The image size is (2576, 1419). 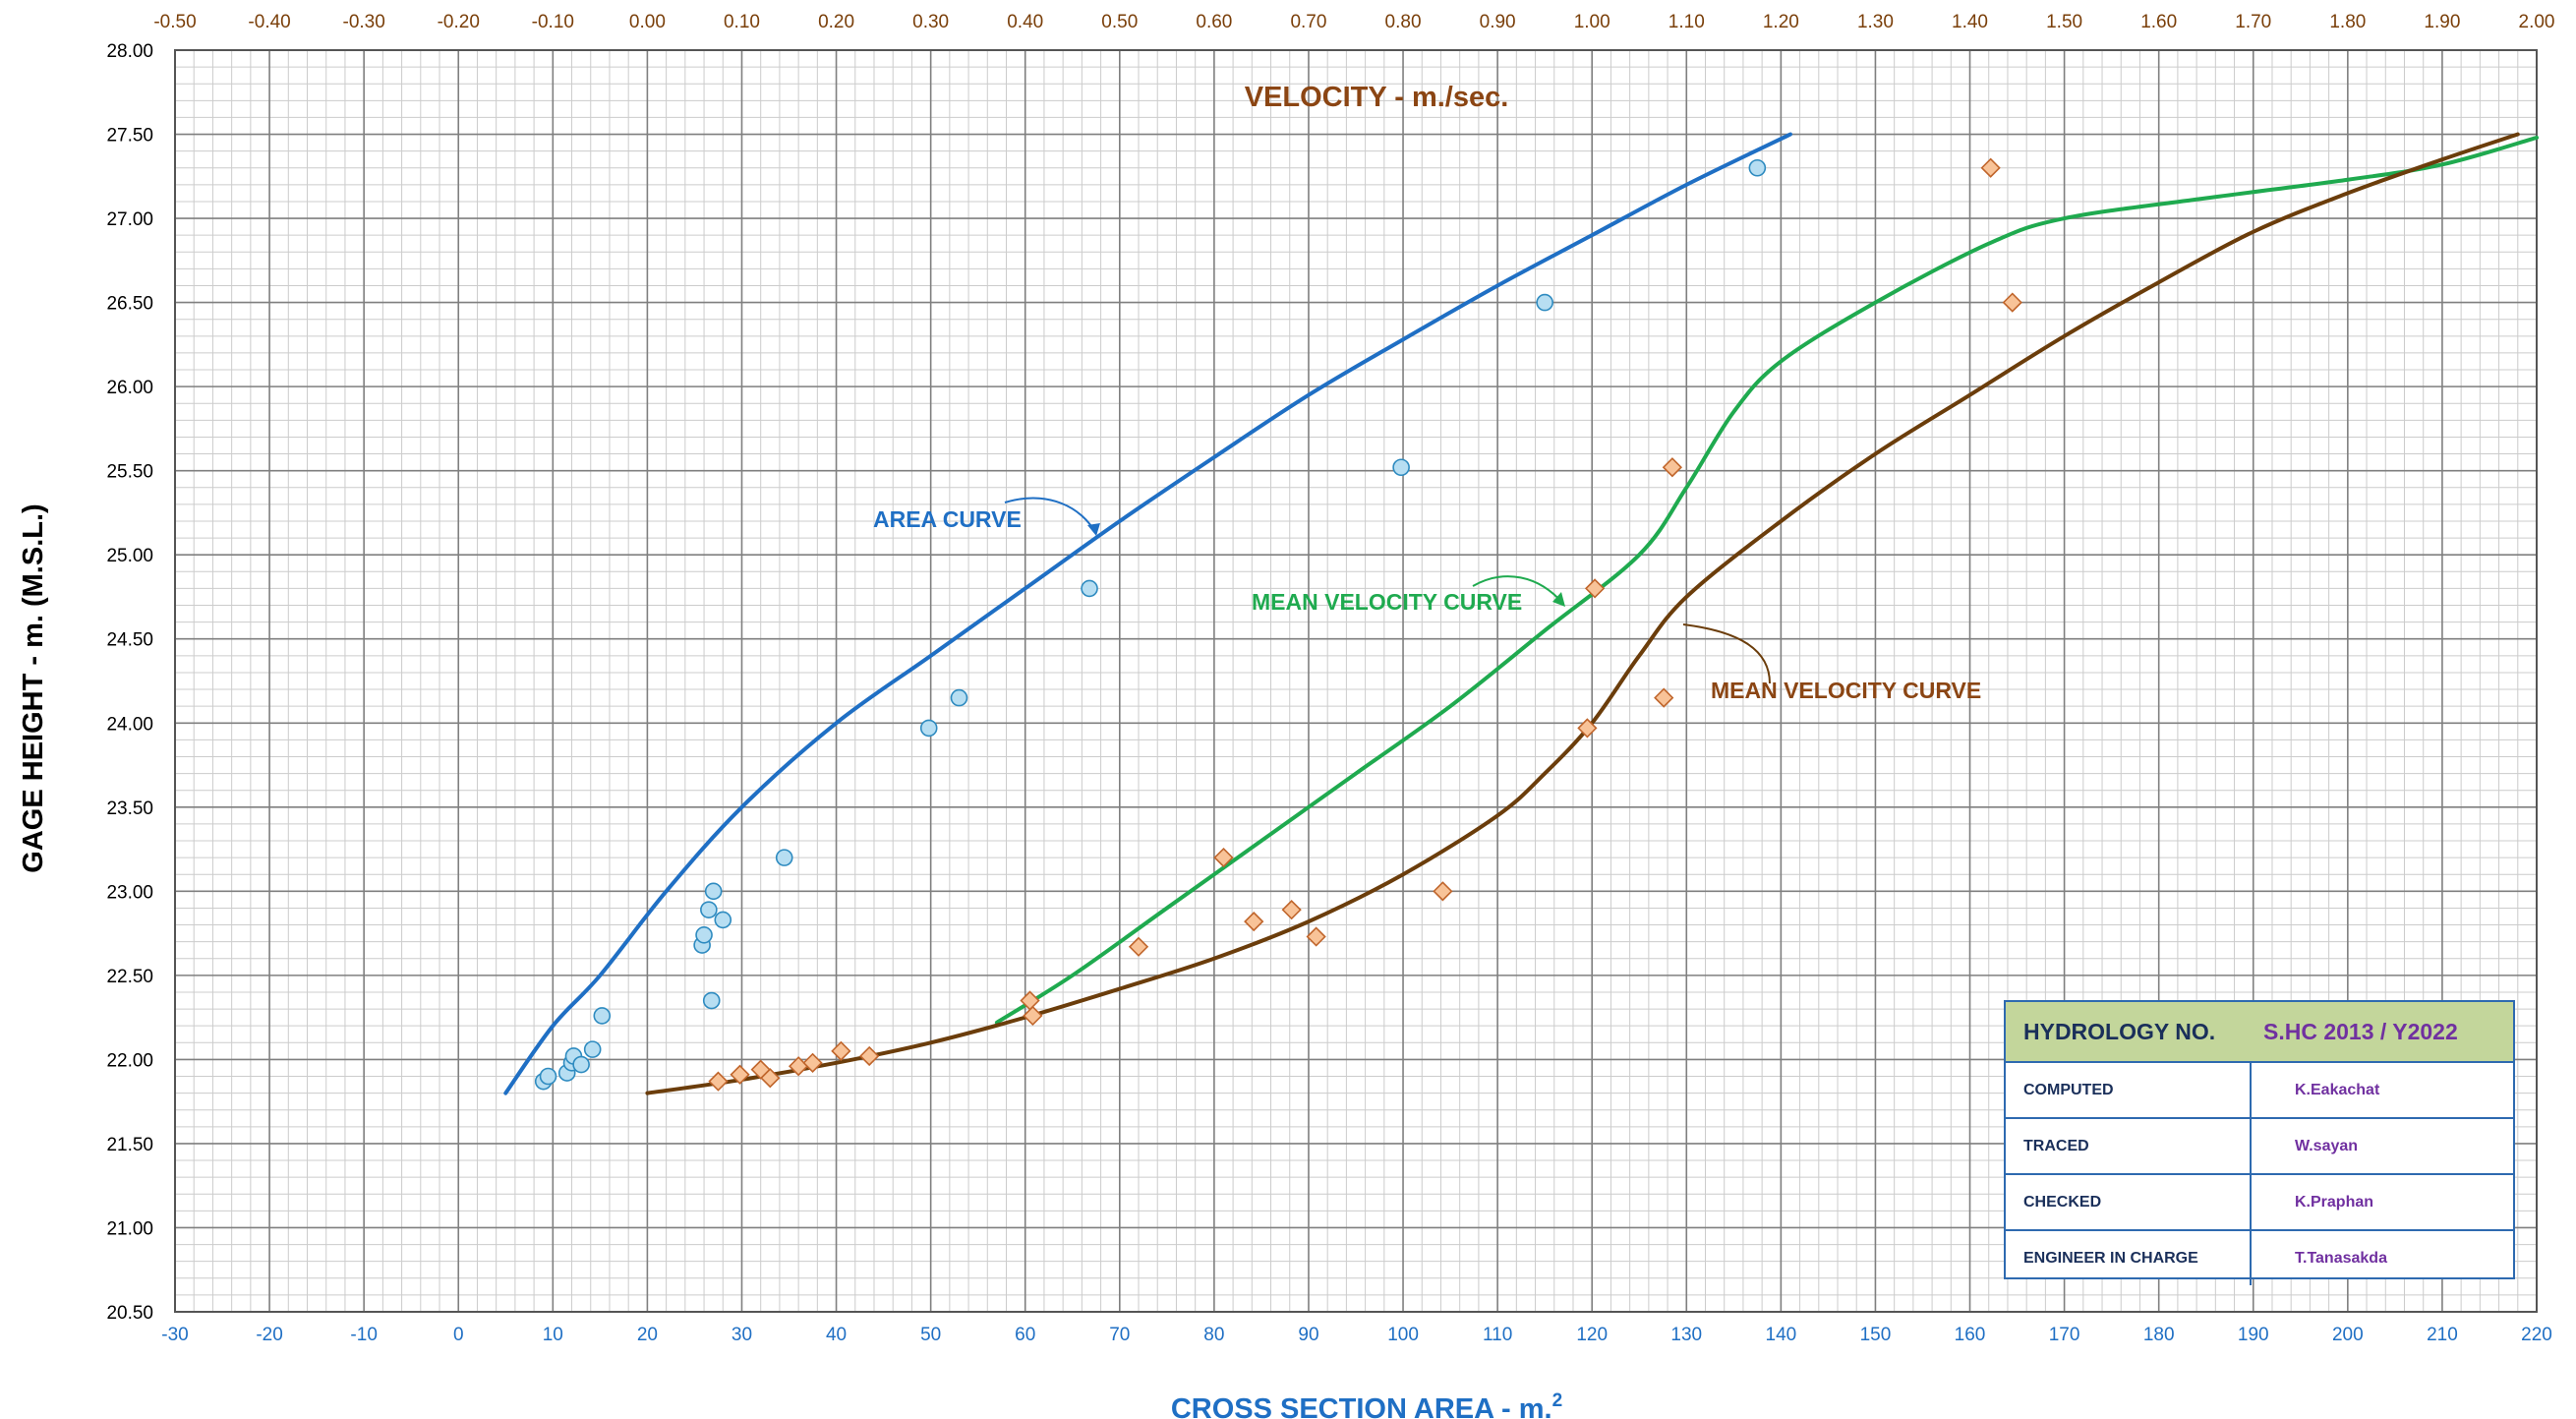 What do you see at coordinates (129, 51) in the screenshot?
I see `left-tick-label: 28.00` at bounding box center [129, 51].